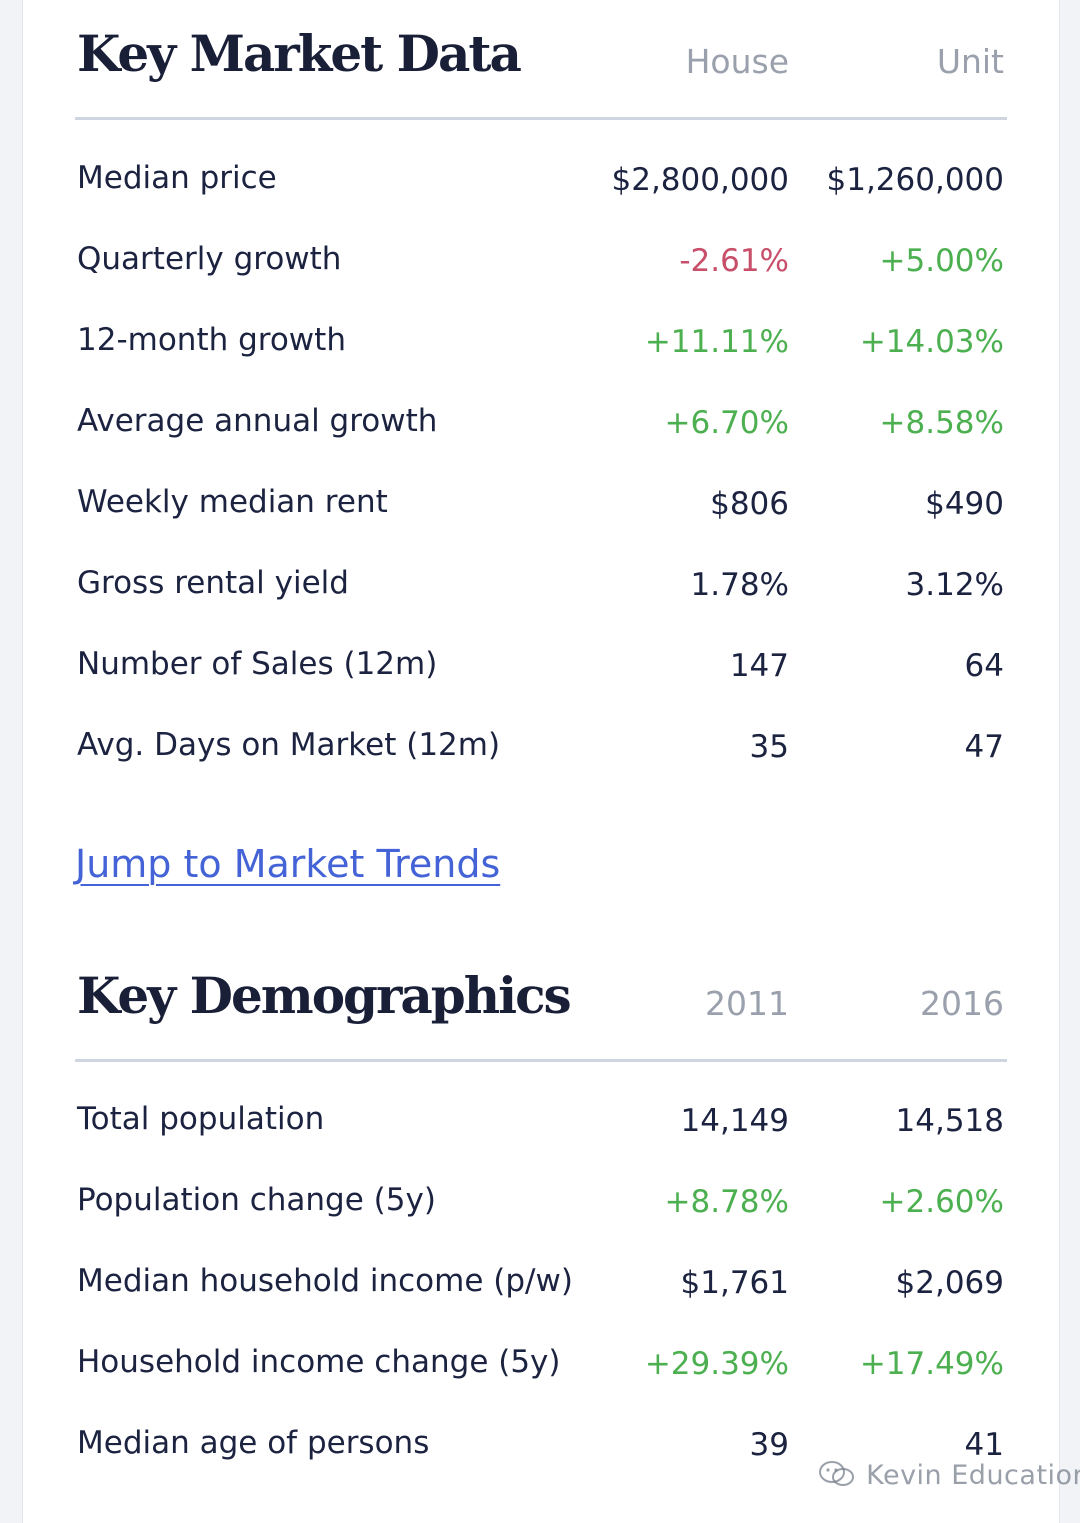 This screenshot has width=1080, height=1523. What do you see at coordinates (541, 757) in the screenshot?
I see `market-row: Avg. Days on Market (12m) 35 47` at bounding box center [541, 757].